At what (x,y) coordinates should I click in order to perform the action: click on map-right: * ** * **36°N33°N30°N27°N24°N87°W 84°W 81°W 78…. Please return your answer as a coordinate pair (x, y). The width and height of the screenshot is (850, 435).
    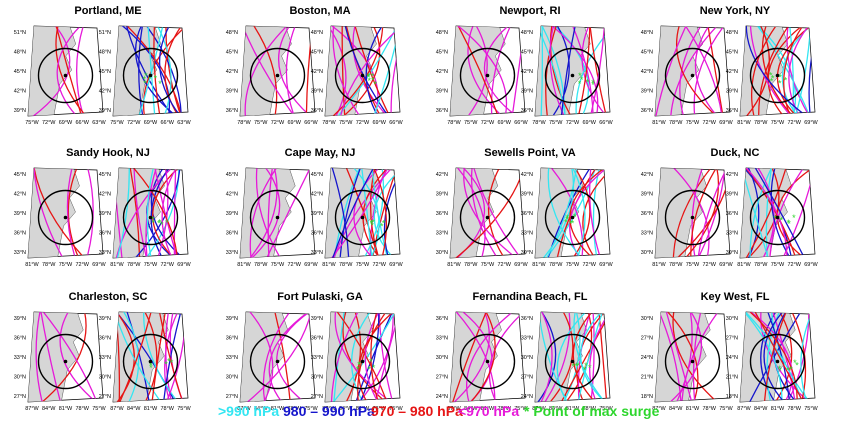
    Looking at the image, I should click on (567, 361).